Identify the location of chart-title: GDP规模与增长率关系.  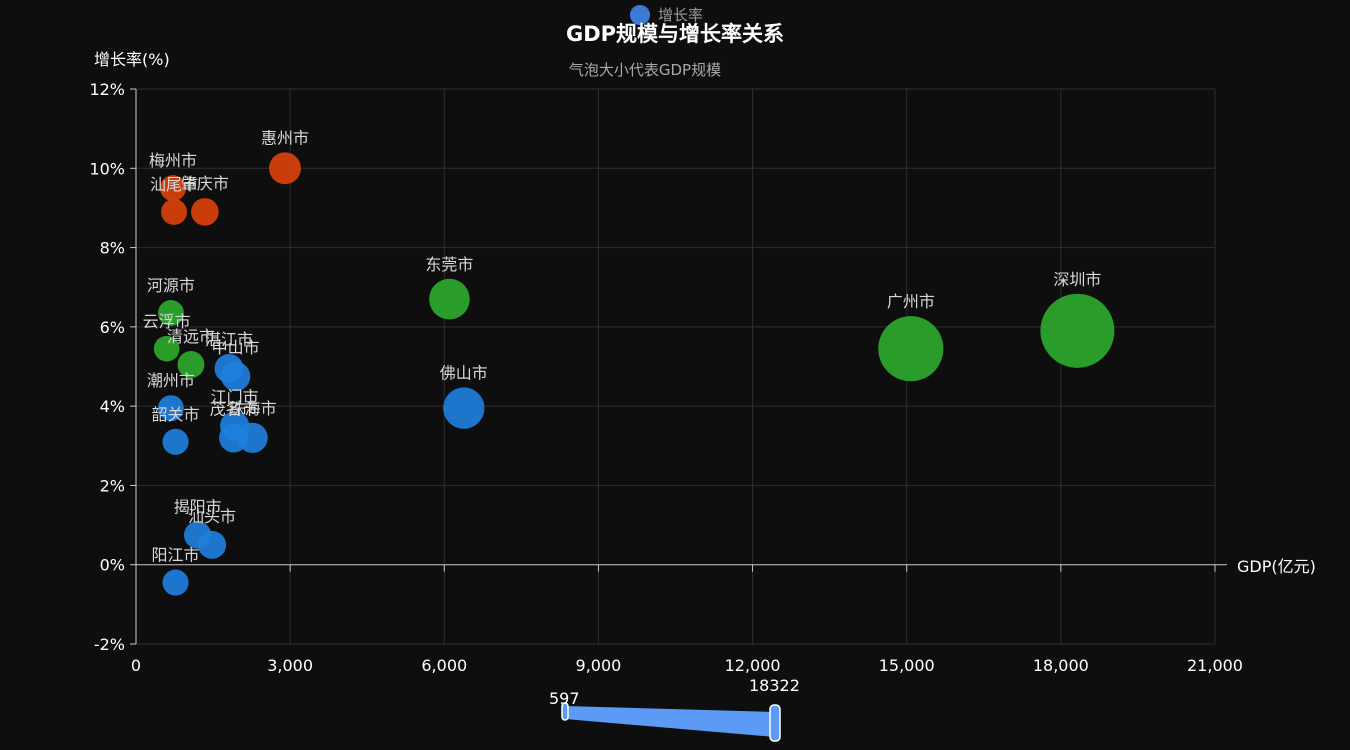
(675, 34).